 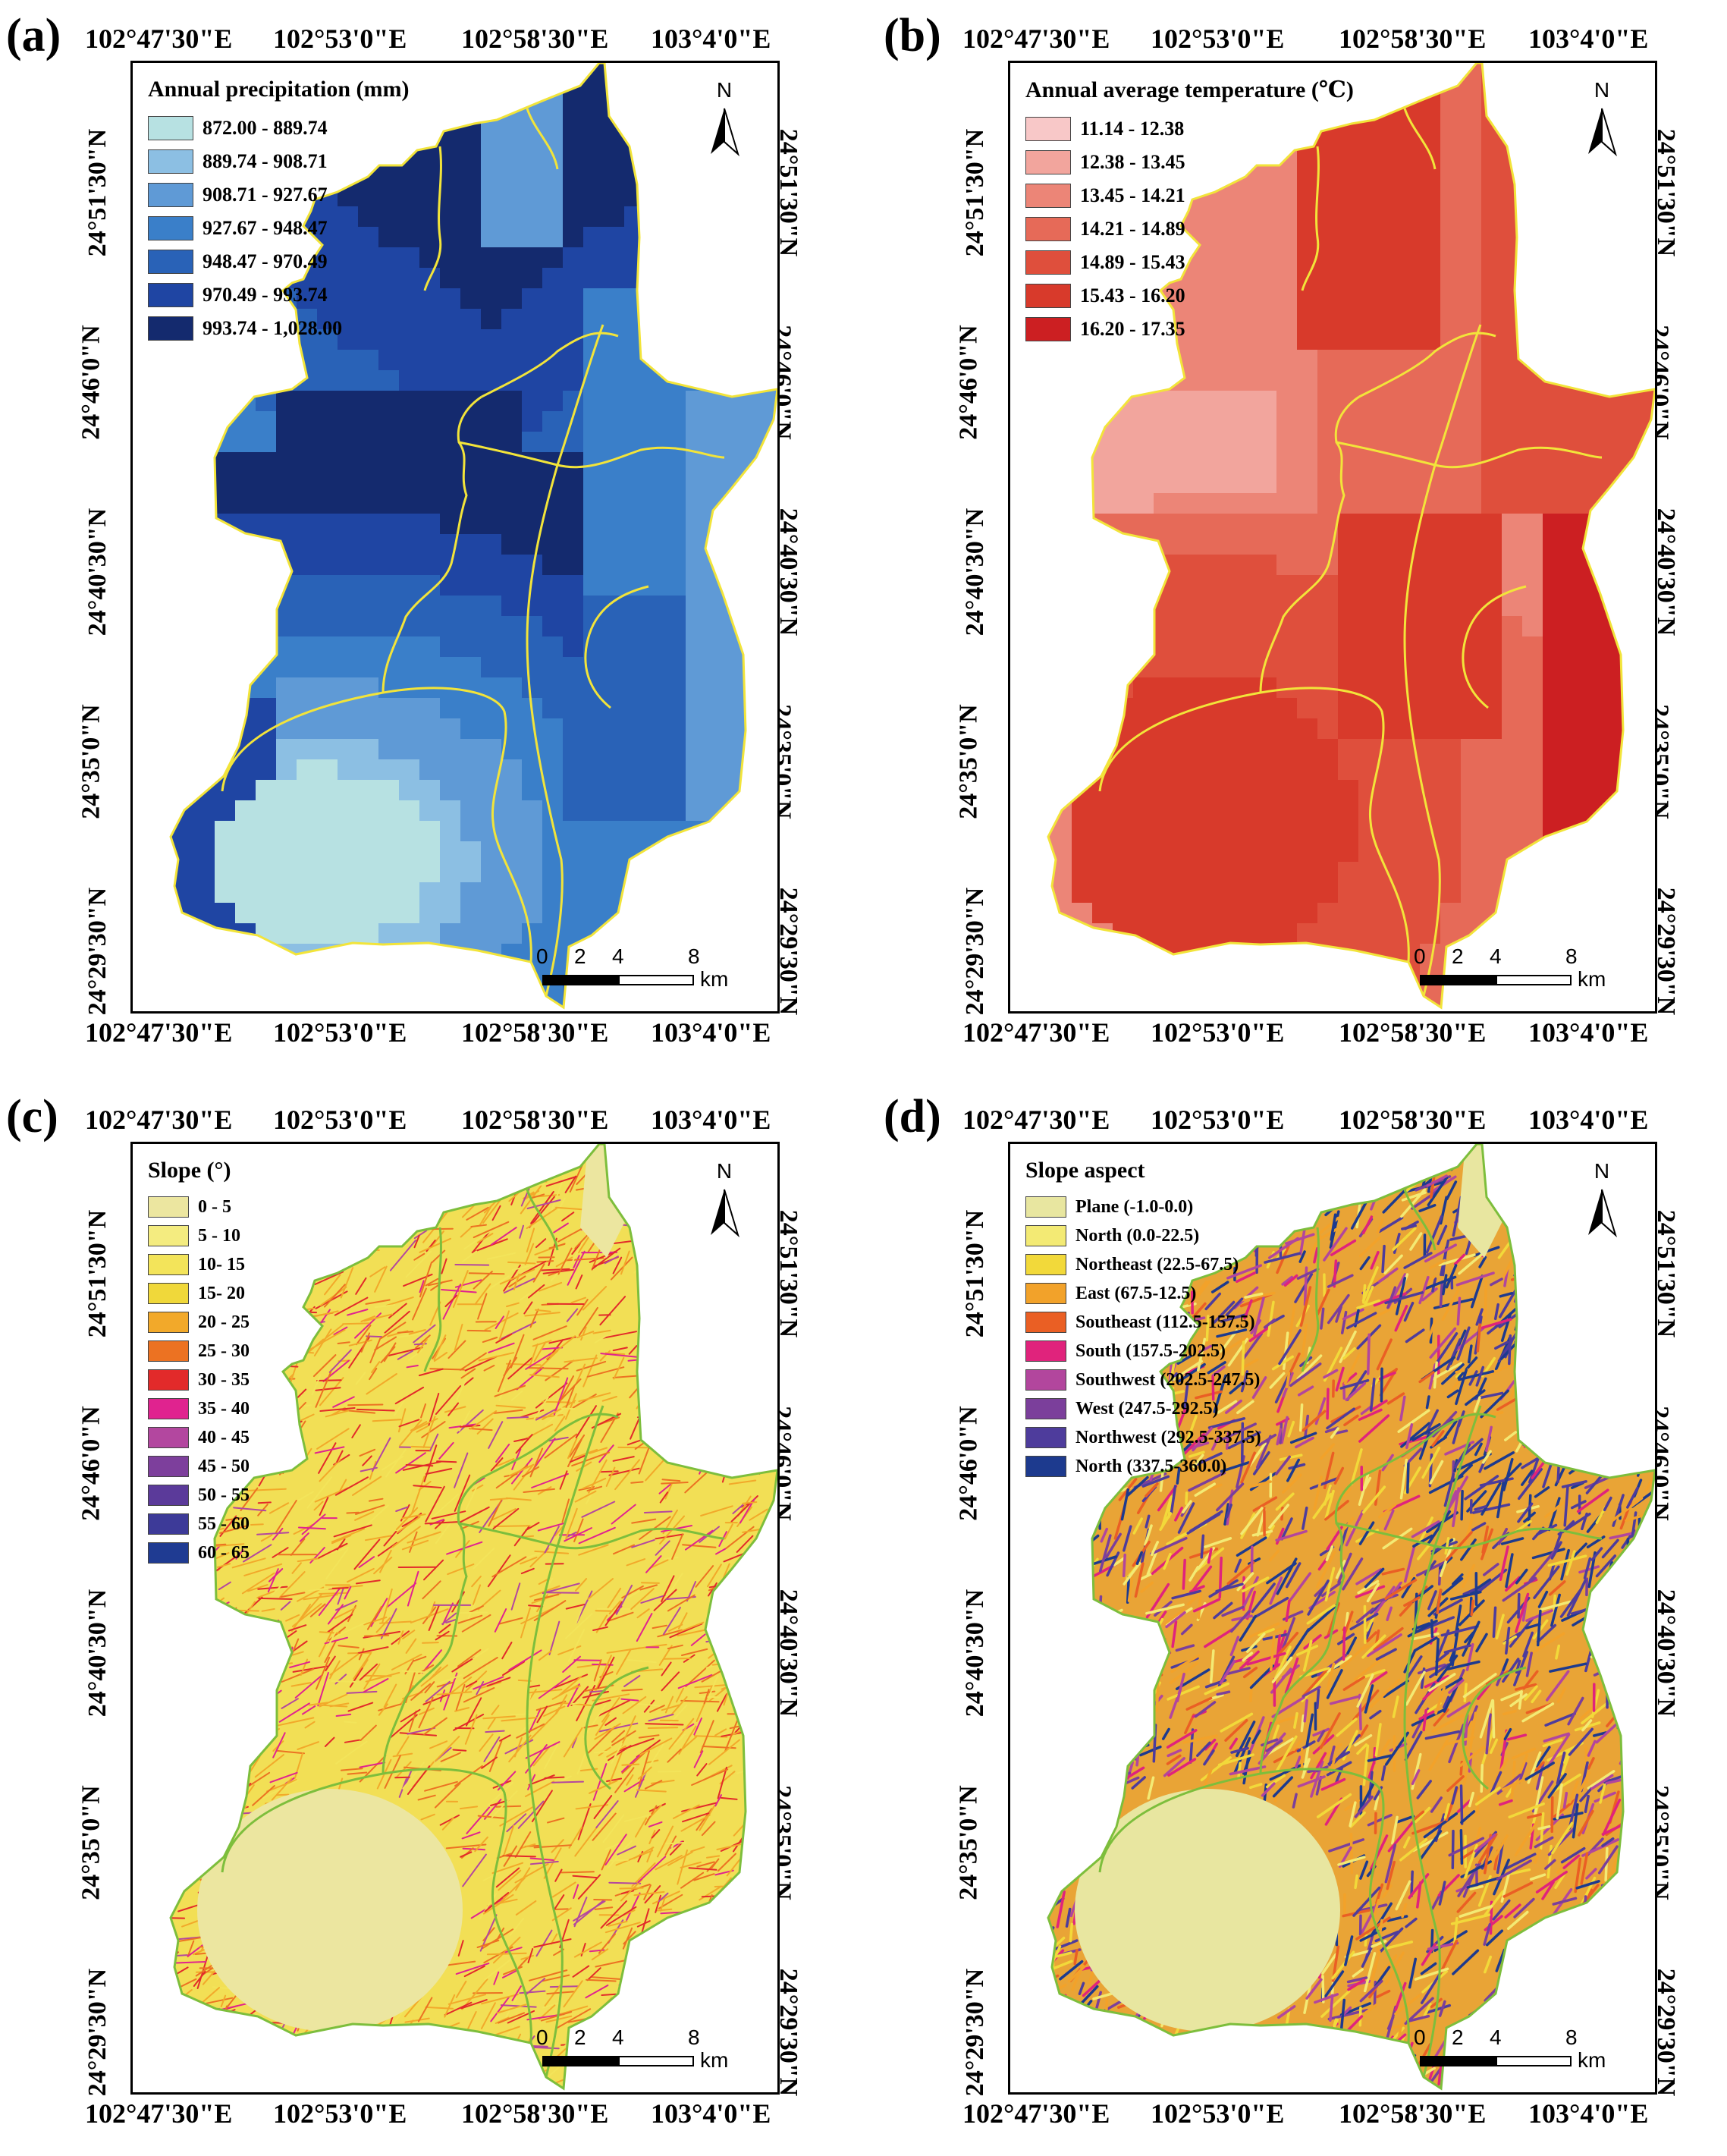 What do you see at coordinates (580, 2061) in the screenshot?
I see `scale-segment-black` at bounding box center [580, 2061].